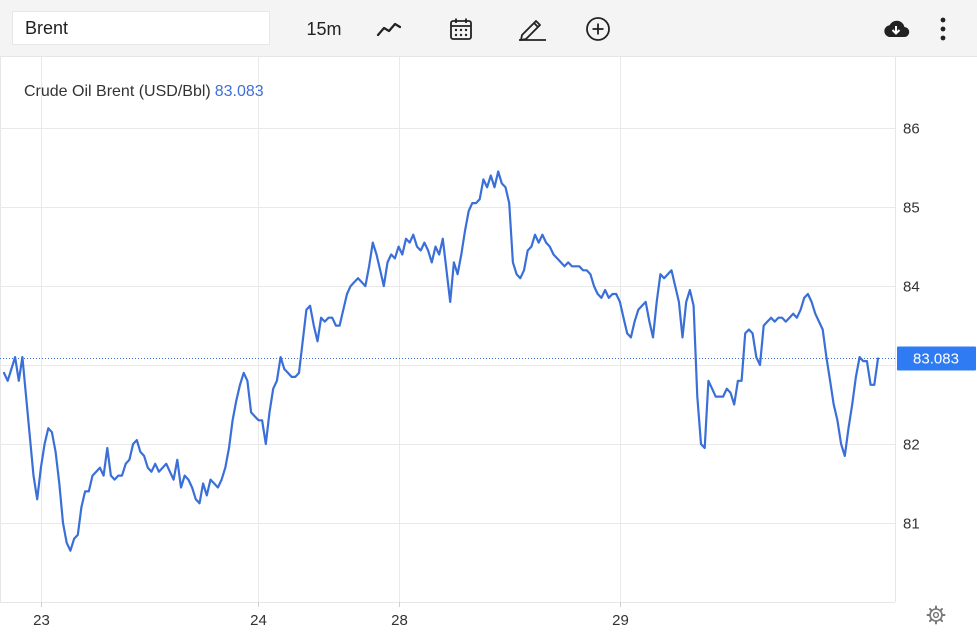 This screenshot has width=977, height=643. What do you see at coordinates (461, 29) in the screenshot?
I see `calendar-icon` at bounding box center [461, 29].